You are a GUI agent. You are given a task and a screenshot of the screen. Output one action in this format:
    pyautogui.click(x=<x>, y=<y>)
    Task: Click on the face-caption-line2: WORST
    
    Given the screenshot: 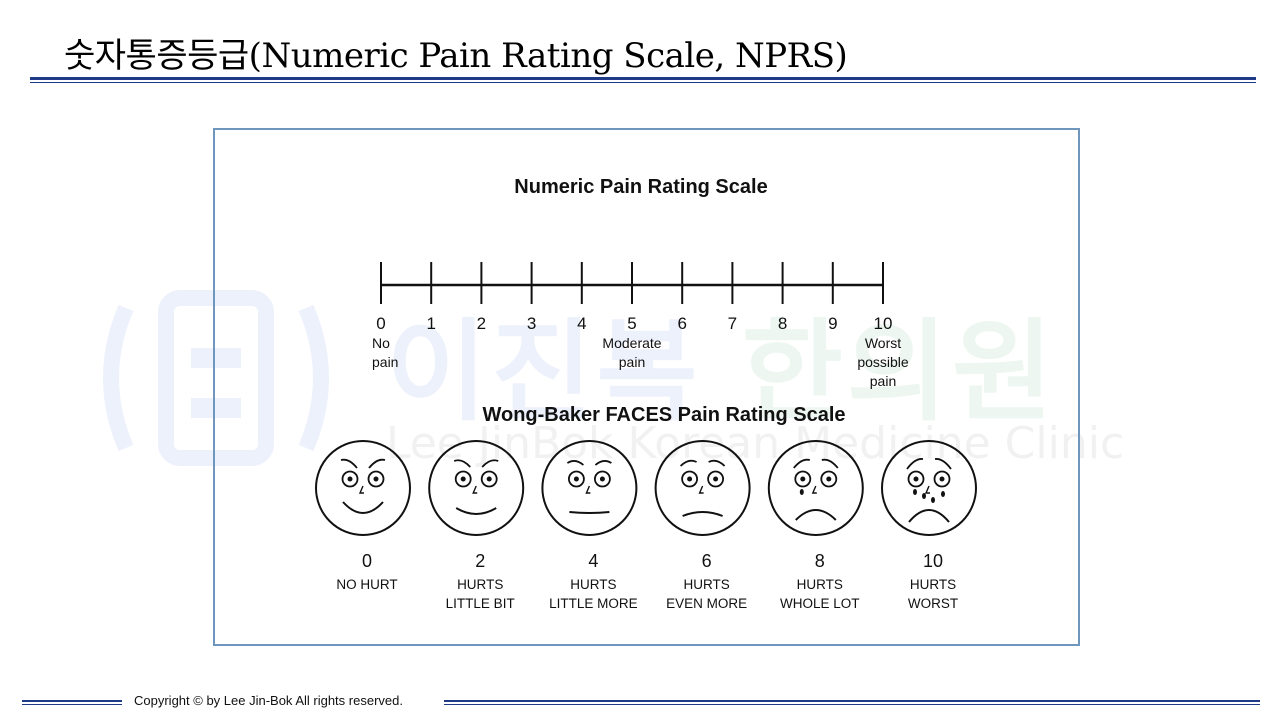 What is the action you would take?
    pyautogui.click(x=933, y=603)
    